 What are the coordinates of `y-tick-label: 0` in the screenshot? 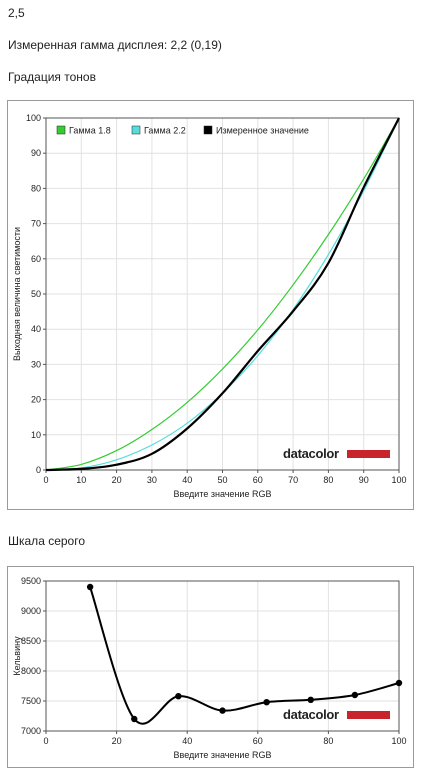 It's located at (38, 470).